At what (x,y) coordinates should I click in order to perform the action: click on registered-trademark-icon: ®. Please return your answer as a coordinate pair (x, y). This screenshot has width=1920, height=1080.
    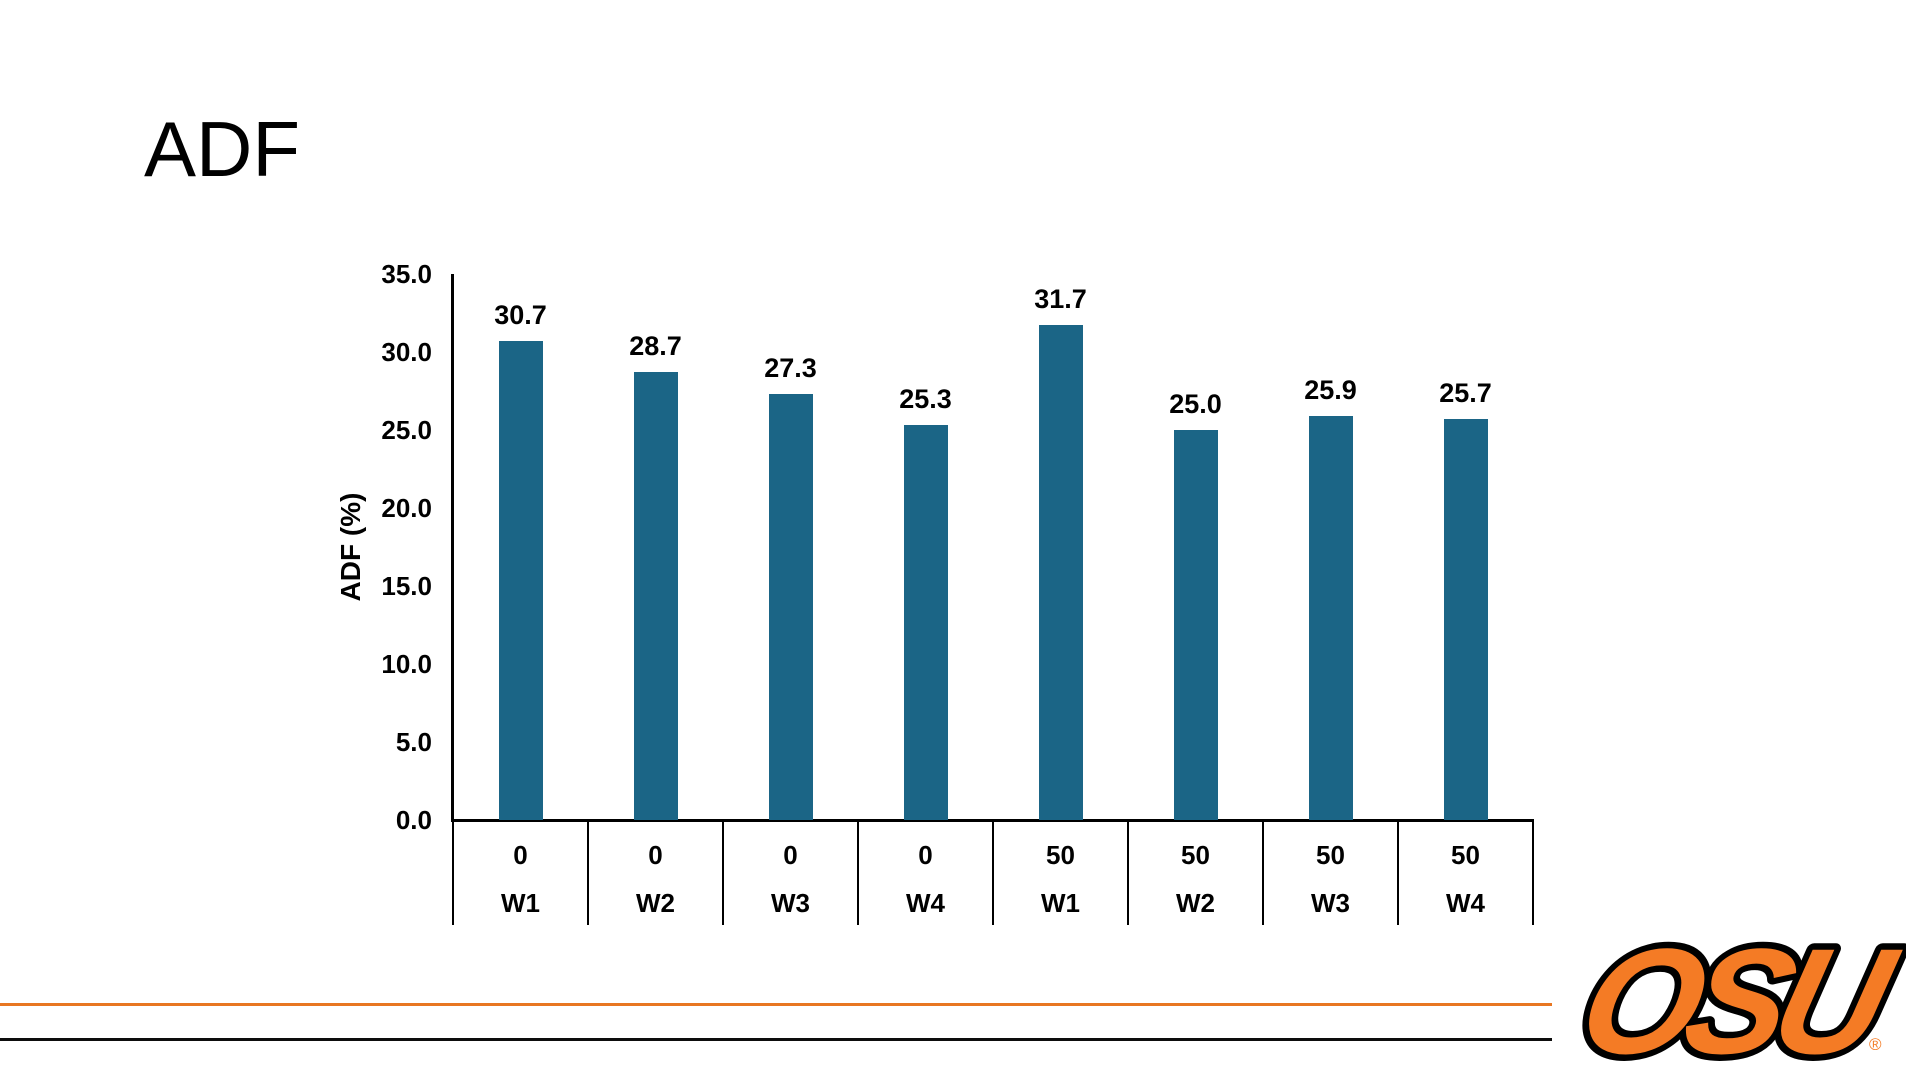
    Looking at the image, I should click on (1875, 1044).